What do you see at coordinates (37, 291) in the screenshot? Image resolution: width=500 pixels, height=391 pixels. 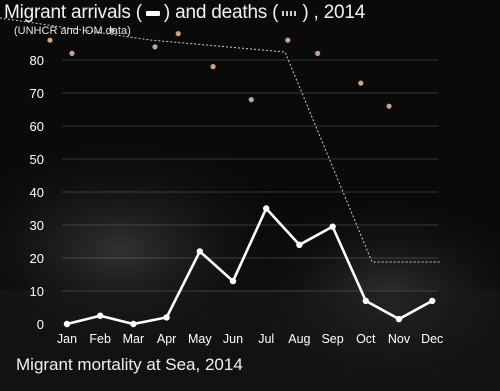 I see `y-tick-label: 10` at bounding box center [37, 291].